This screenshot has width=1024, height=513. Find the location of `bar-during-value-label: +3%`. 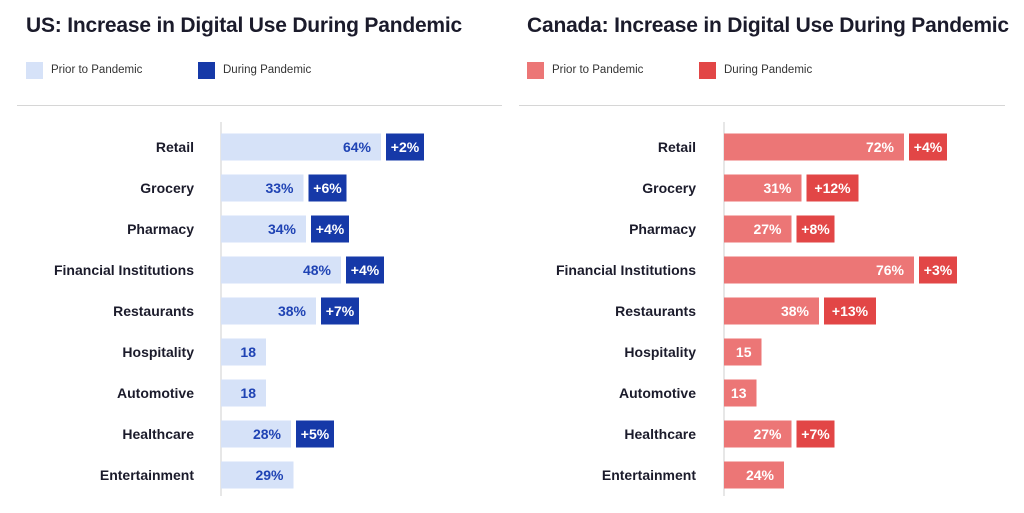

bar-during-value-label: +3% is located at coordinates (938, 270).